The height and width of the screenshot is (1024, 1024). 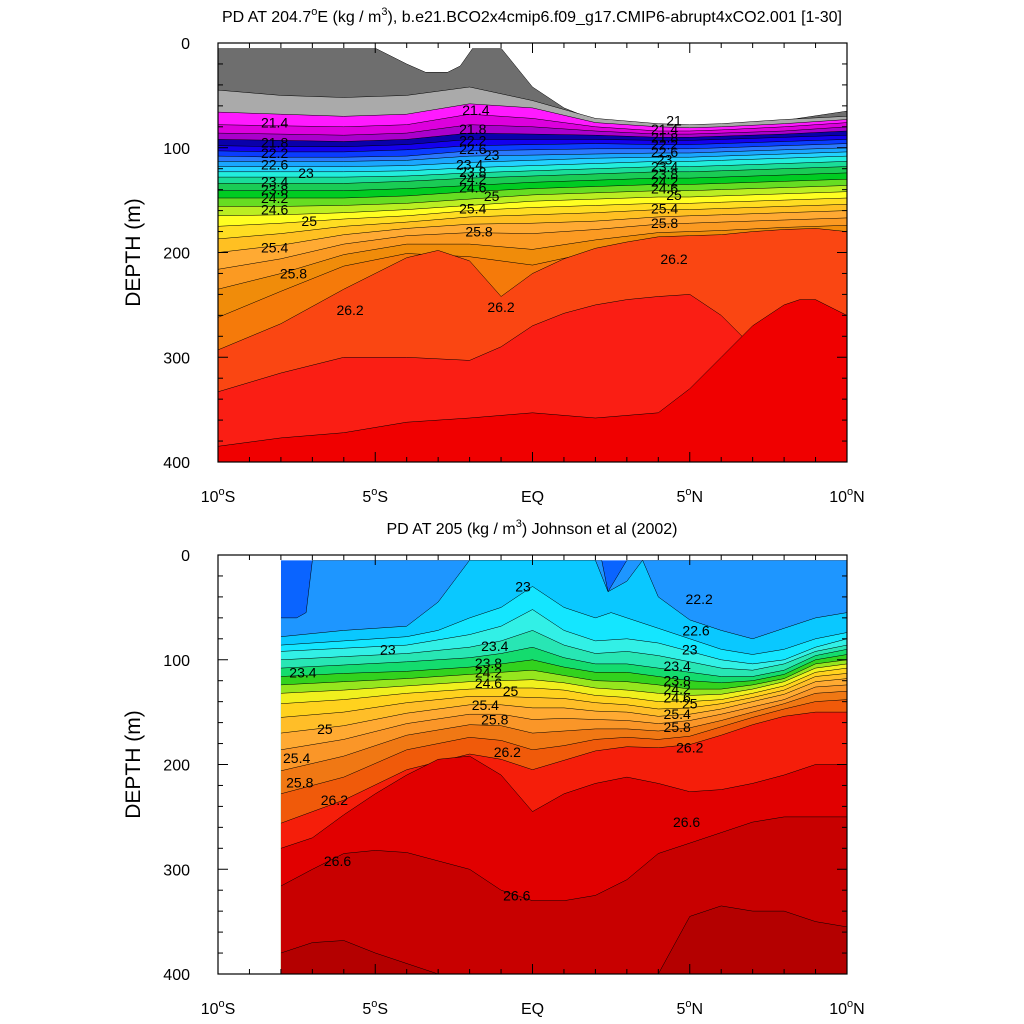 I want to click on contour-line-24.6, so click(x=532, y=196).